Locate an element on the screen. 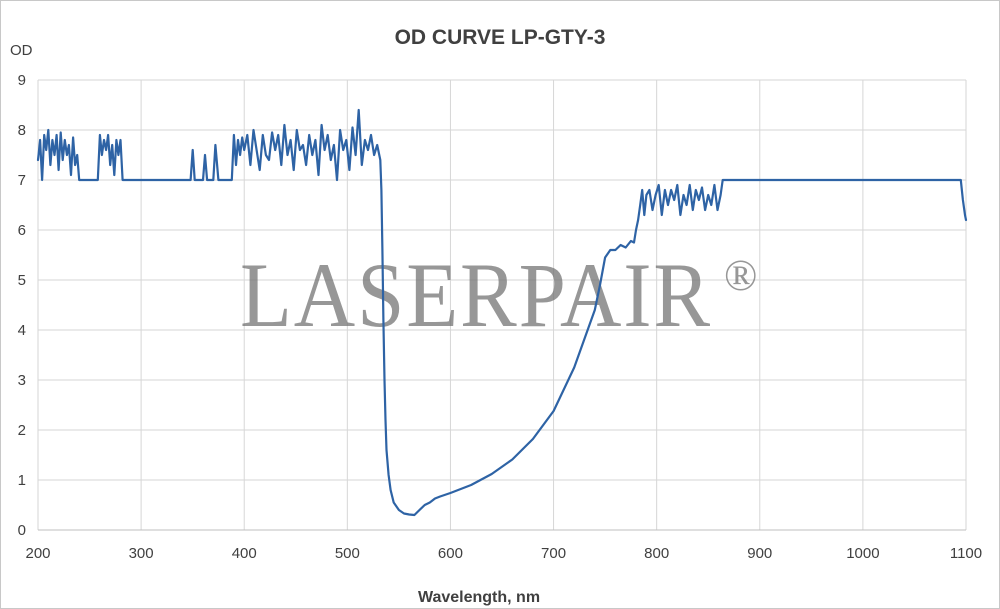 The height and width of the screenshot is (609, 1000). x-tick-label: 600 is located at coordinates (450, 553).